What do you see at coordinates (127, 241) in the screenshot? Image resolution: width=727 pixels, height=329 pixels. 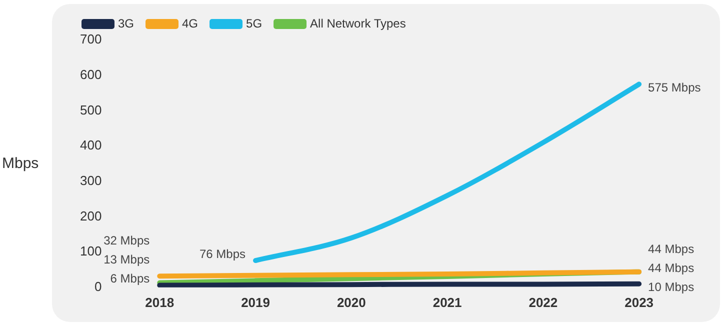 I see `data-label: 32 Mbps` at bounding box center [127, 241].